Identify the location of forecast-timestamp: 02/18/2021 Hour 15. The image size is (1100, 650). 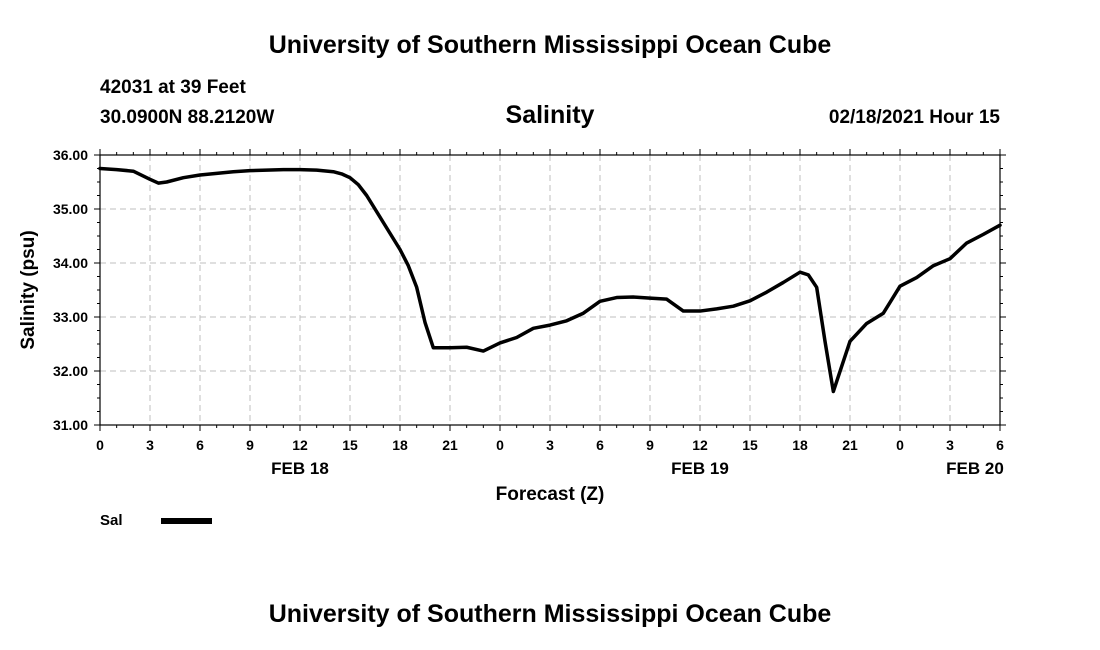
(914, 117).